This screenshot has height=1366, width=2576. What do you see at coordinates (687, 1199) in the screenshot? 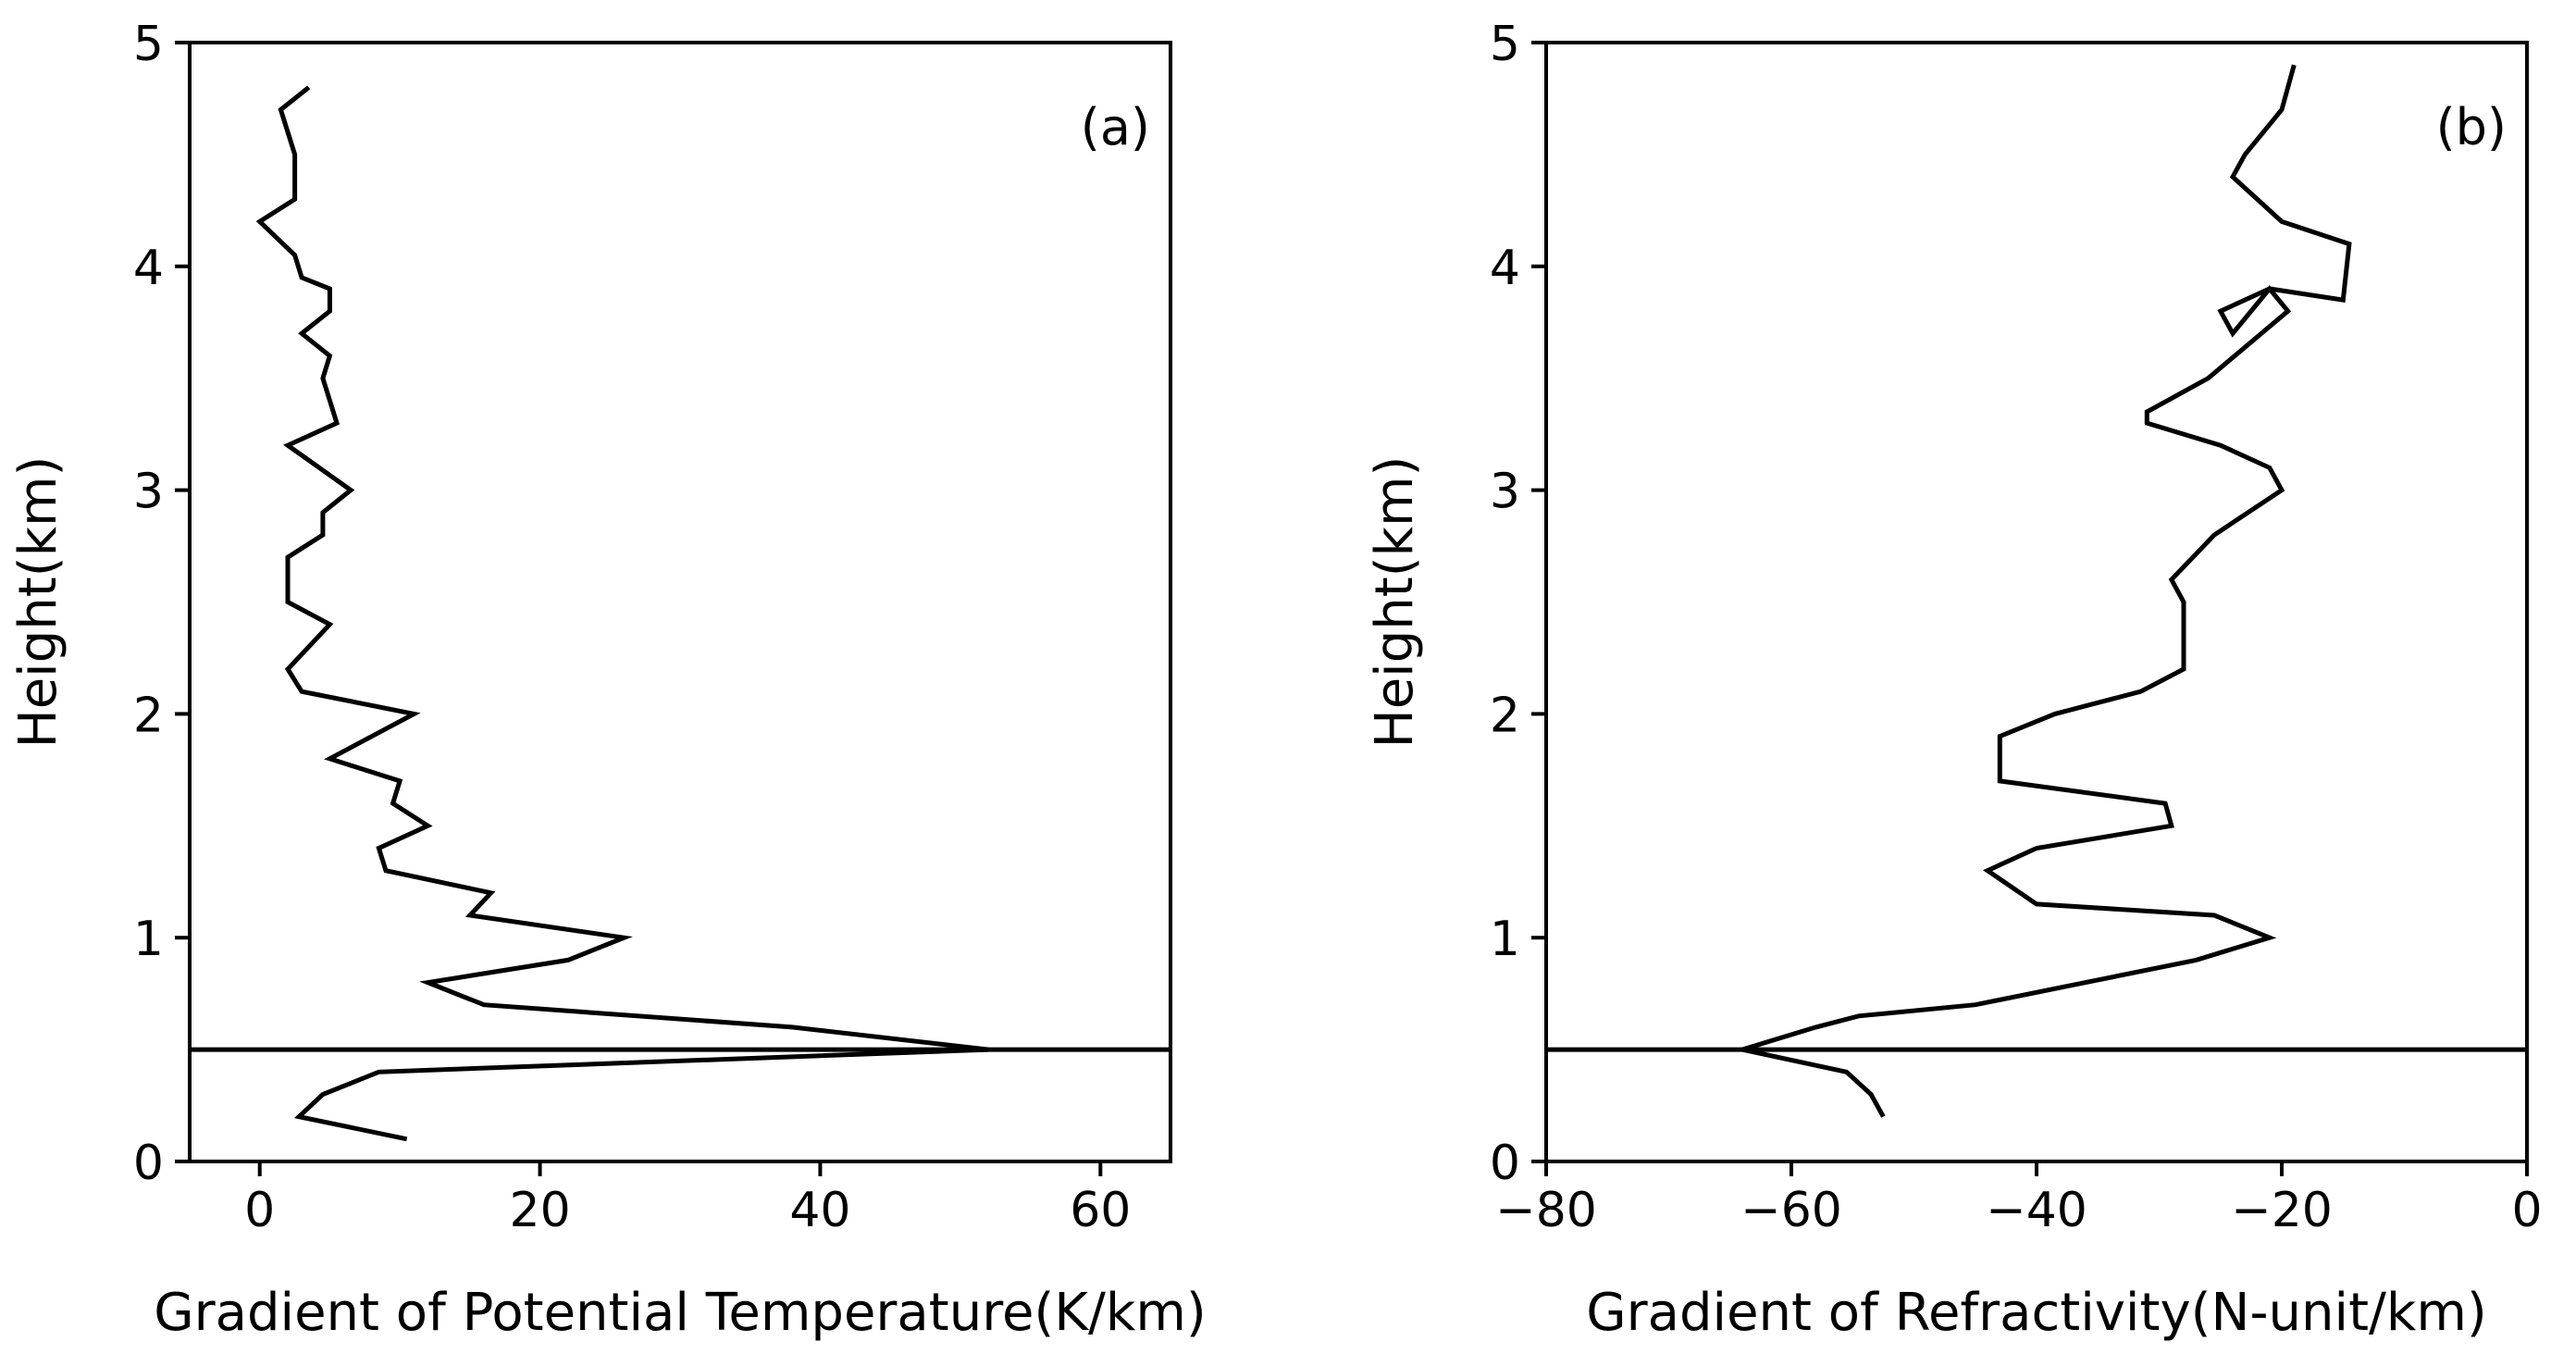
I see `x-ticks-a: 0 20 40 60` at bounding box center [687, 1199].